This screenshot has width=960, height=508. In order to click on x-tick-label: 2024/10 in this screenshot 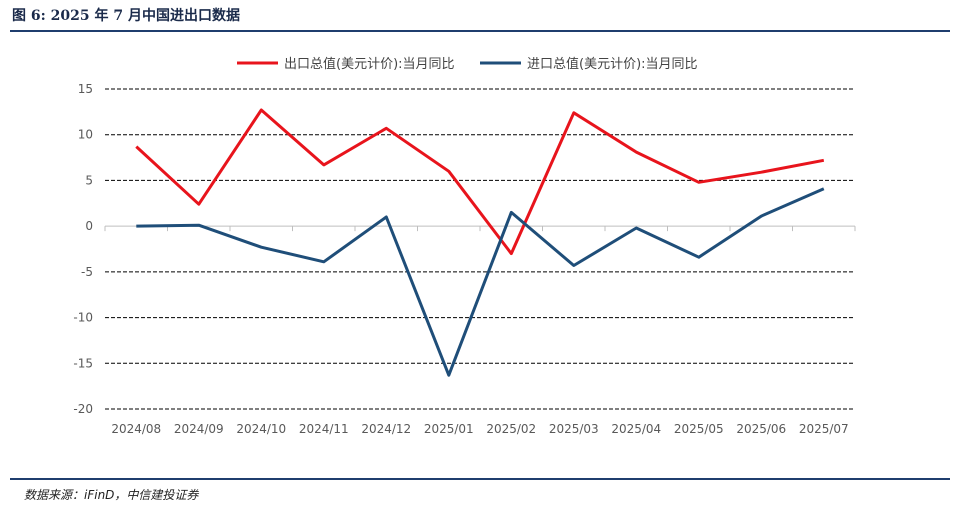, I will do `click(261, 429)`.